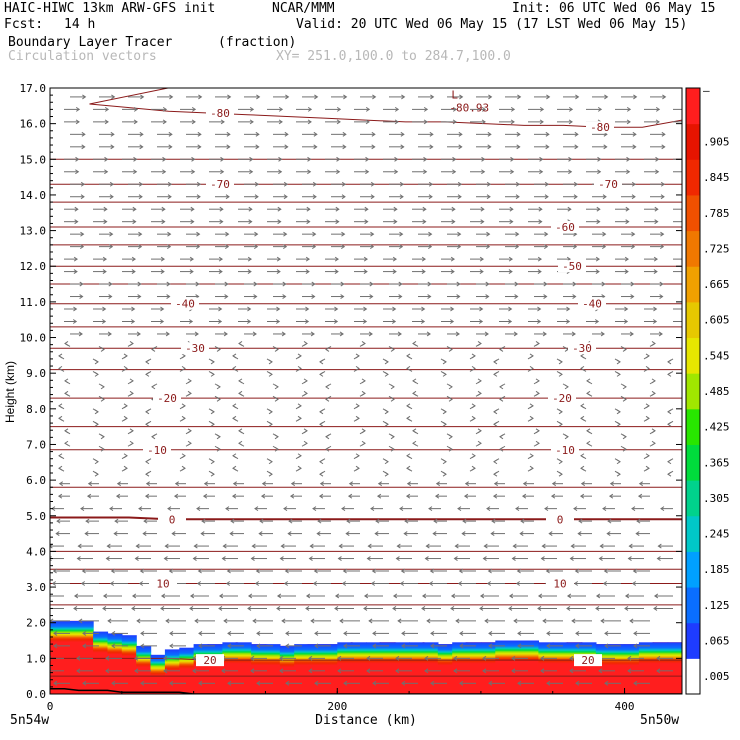 Image resolution: width=740 pixels, height=740 pixels. I want to click on y-tick-label: 10.0, so click(33, 338).